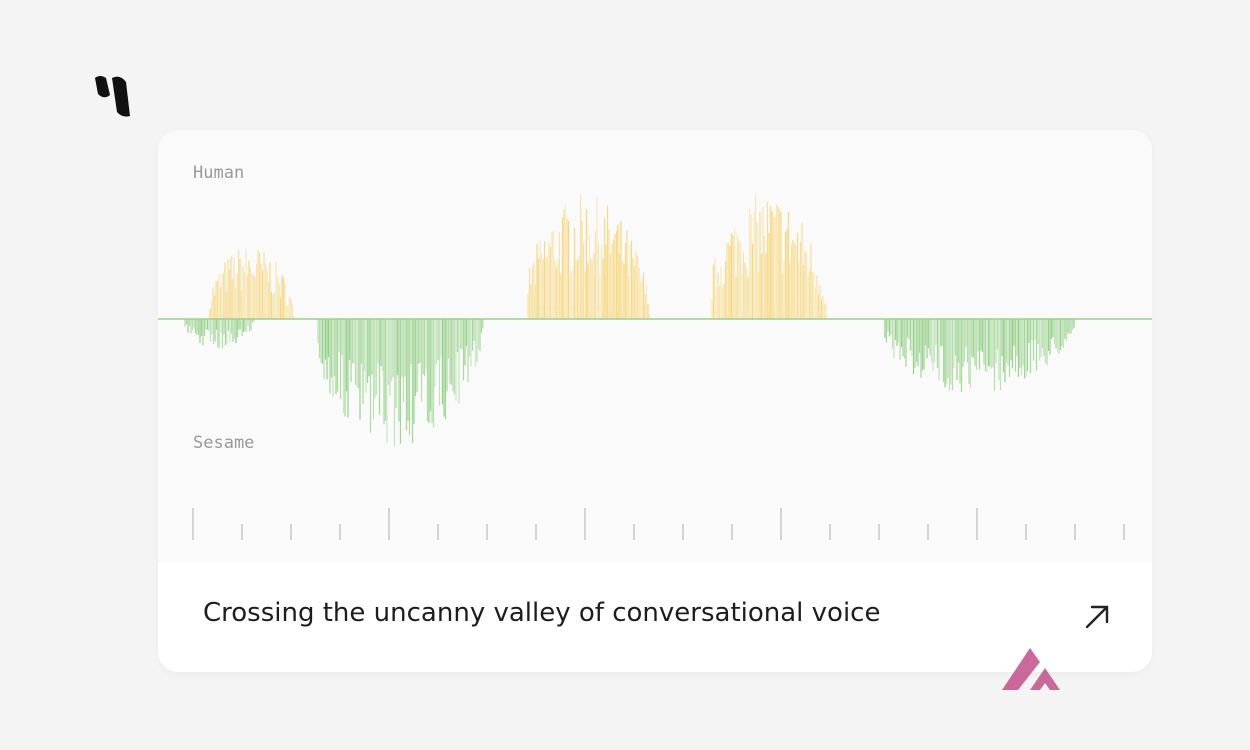 The height and width of the screenshot is (750, 1250). I want to click on bottom-label: Sesame, so click(224, 443).